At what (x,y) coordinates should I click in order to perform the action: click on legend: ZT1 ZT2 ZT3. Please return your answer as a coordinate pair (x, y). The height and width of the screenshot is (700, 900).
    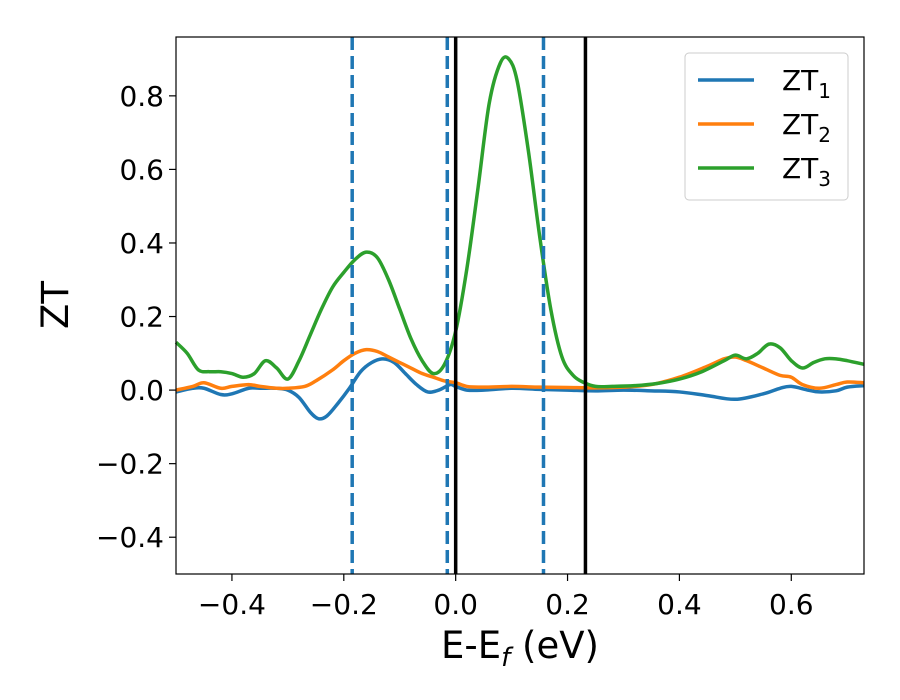
    Looking at the image, I should click on (766, 126).